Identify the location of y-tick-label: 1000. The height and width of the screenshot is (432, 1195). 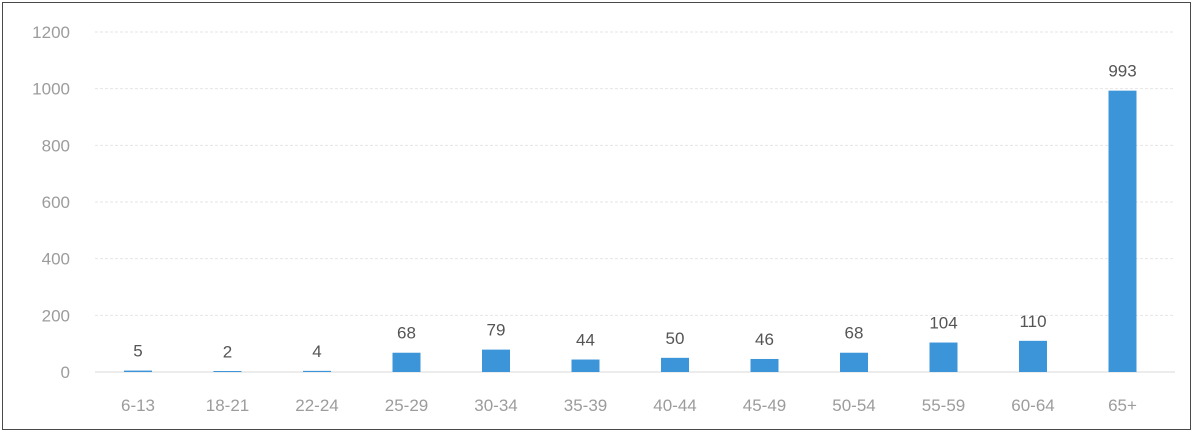
(51, 89).